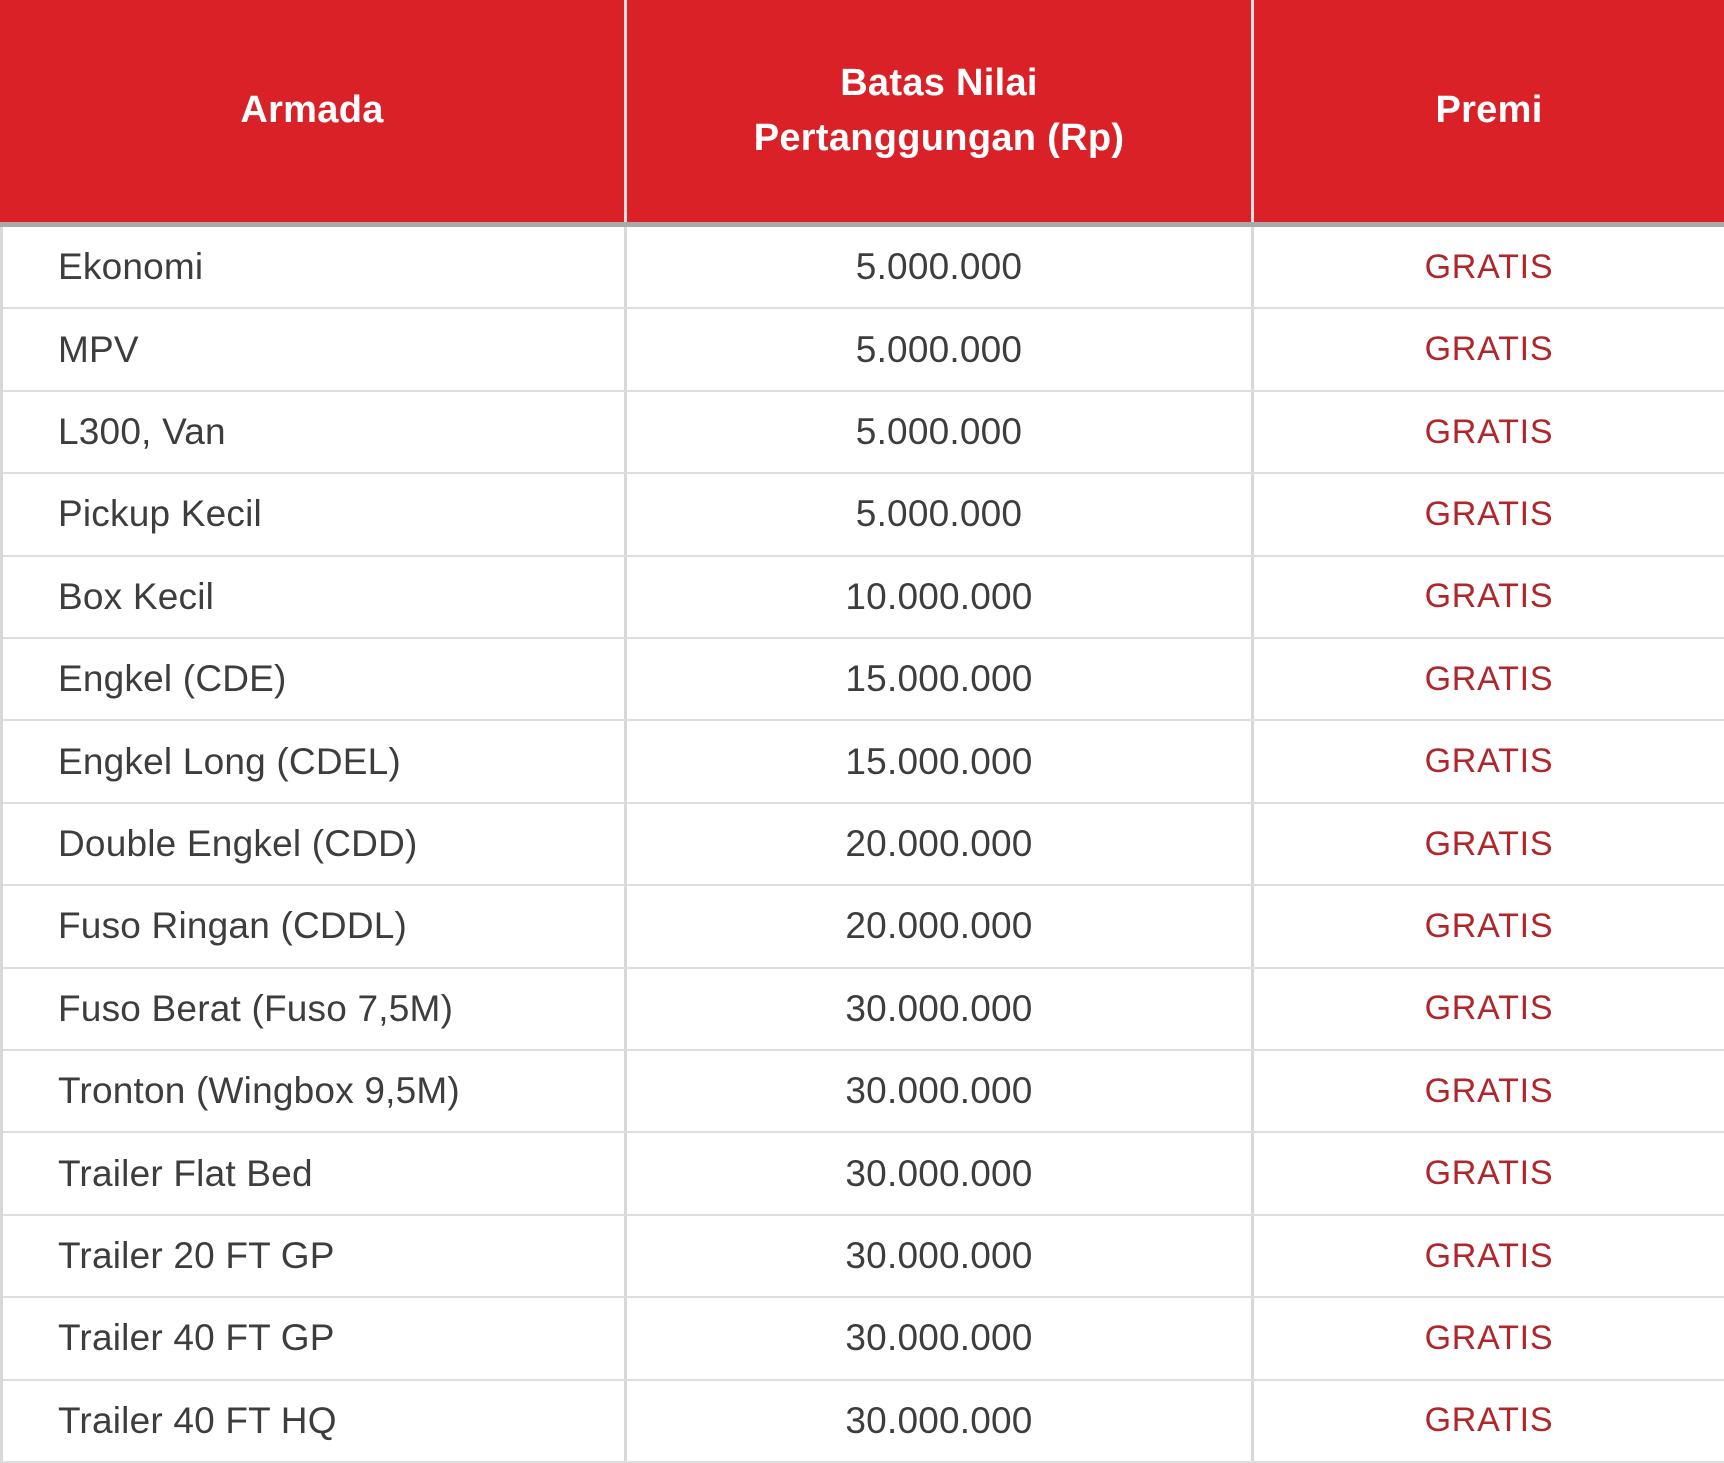  What do you see at coordinates (315, 1091) in the screenshot?
I see `cell-armada: Tronton (Wingbox 9,5M)` at bounding box center [315, 1091].